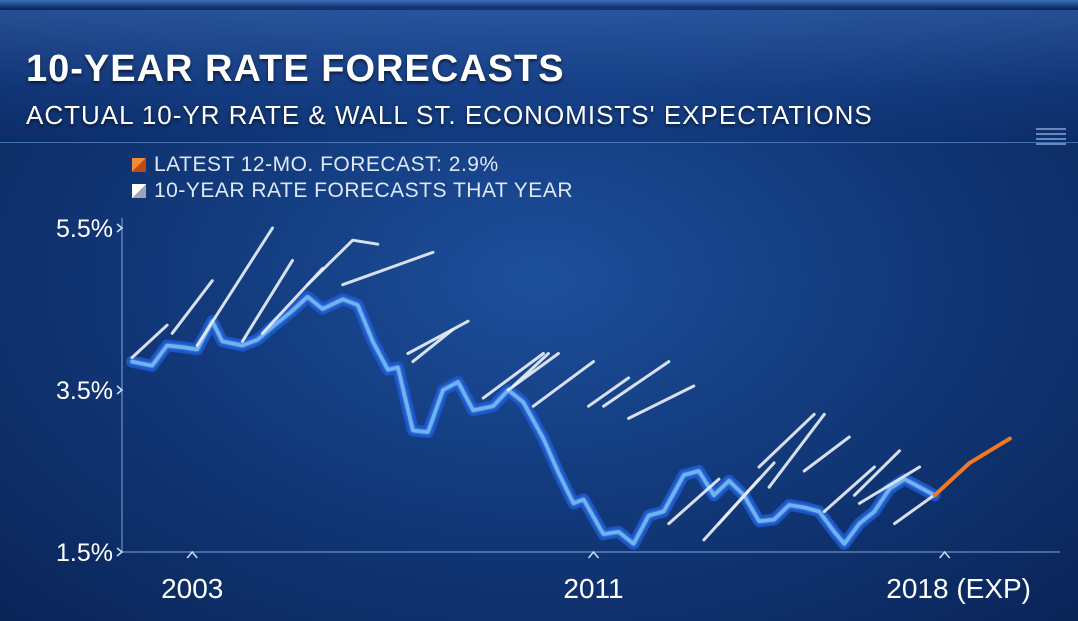  I want to click on y-tick-label: 1.5%, so click(84, 553).